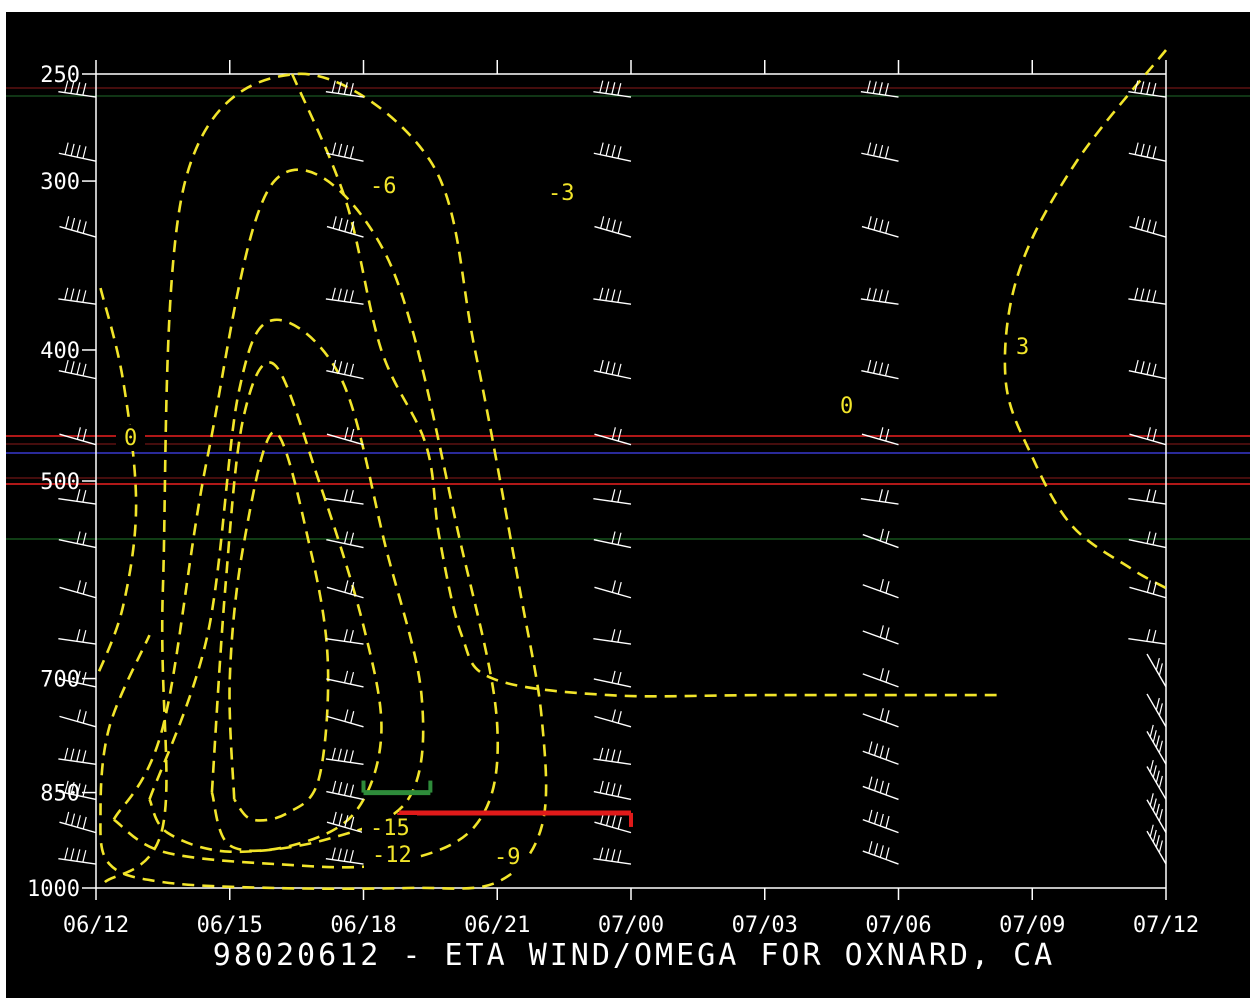 Image resolution: width=1250 pixels, height=998 pixels. What do you see at coordinates (296, 607) in the screenshot?
I see `contour-line` at bounding box center [296, 607].